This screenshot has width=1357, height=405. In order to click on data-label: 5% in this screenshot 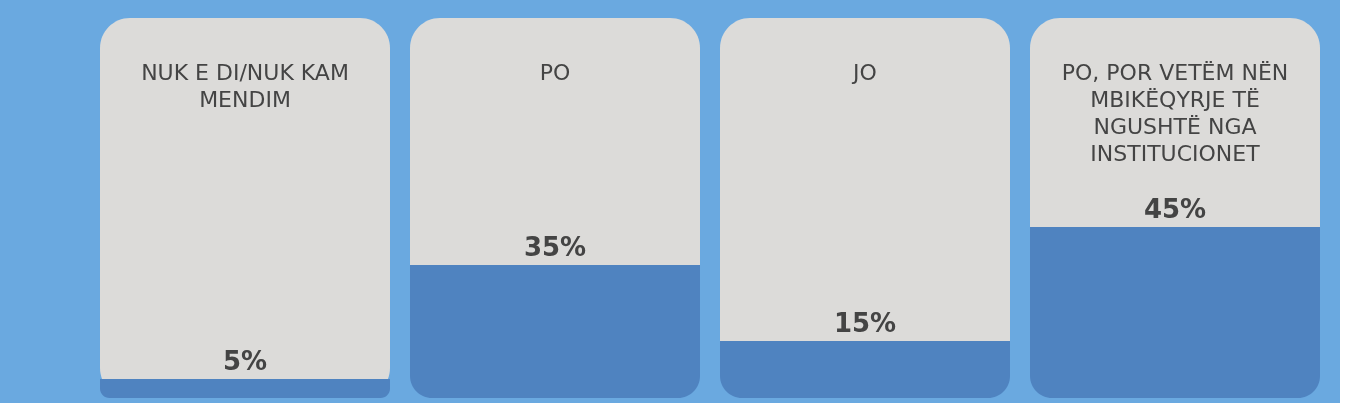, I will do `click(245, 361)`.